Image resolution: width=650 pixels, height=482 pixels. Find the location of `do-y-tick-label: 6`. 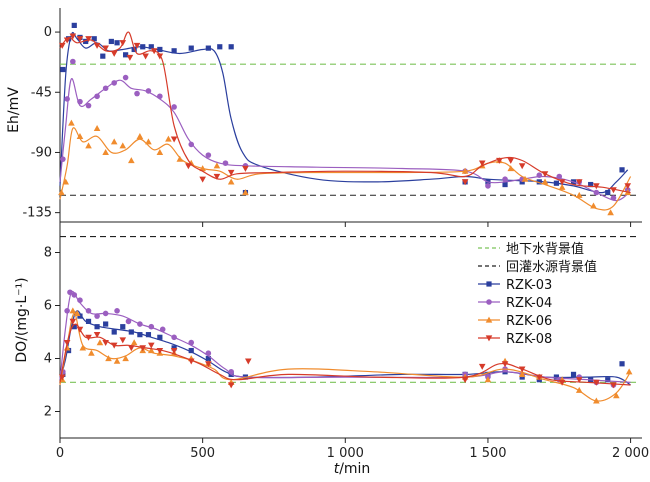

do-y-tick-label: 6 is located at coordinates (48, 306).